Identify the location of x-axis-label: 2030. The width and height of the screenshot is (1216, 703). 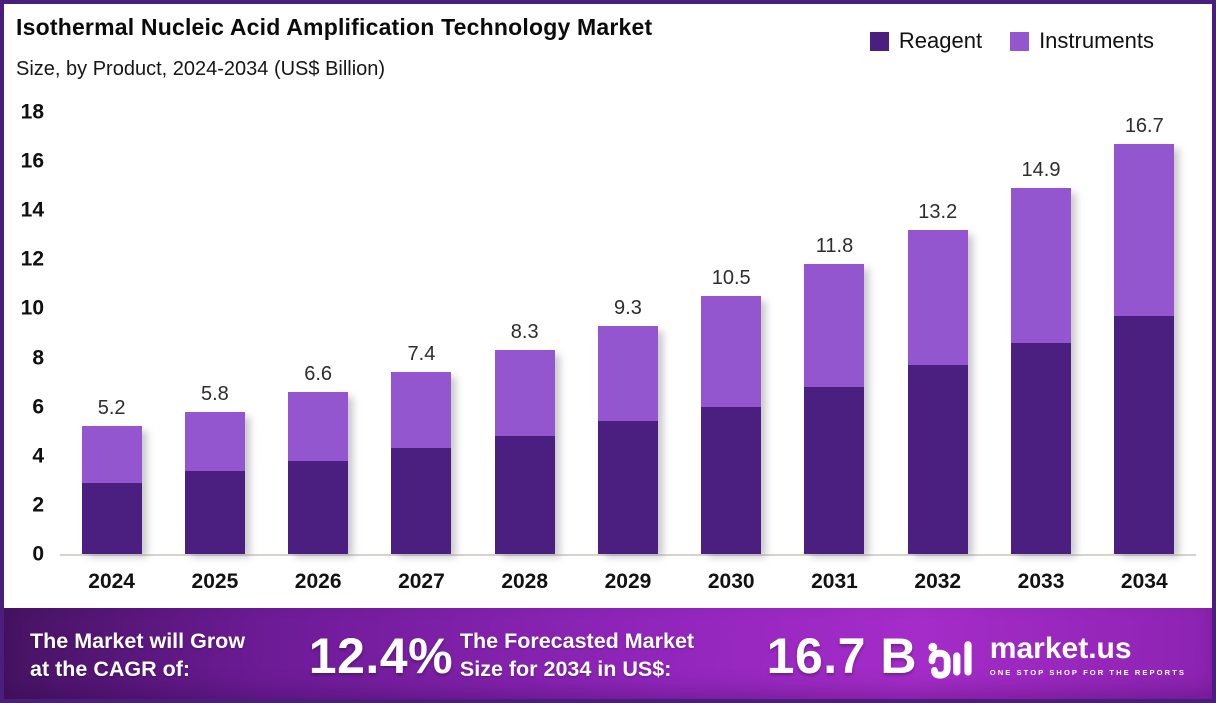
(731, 581).